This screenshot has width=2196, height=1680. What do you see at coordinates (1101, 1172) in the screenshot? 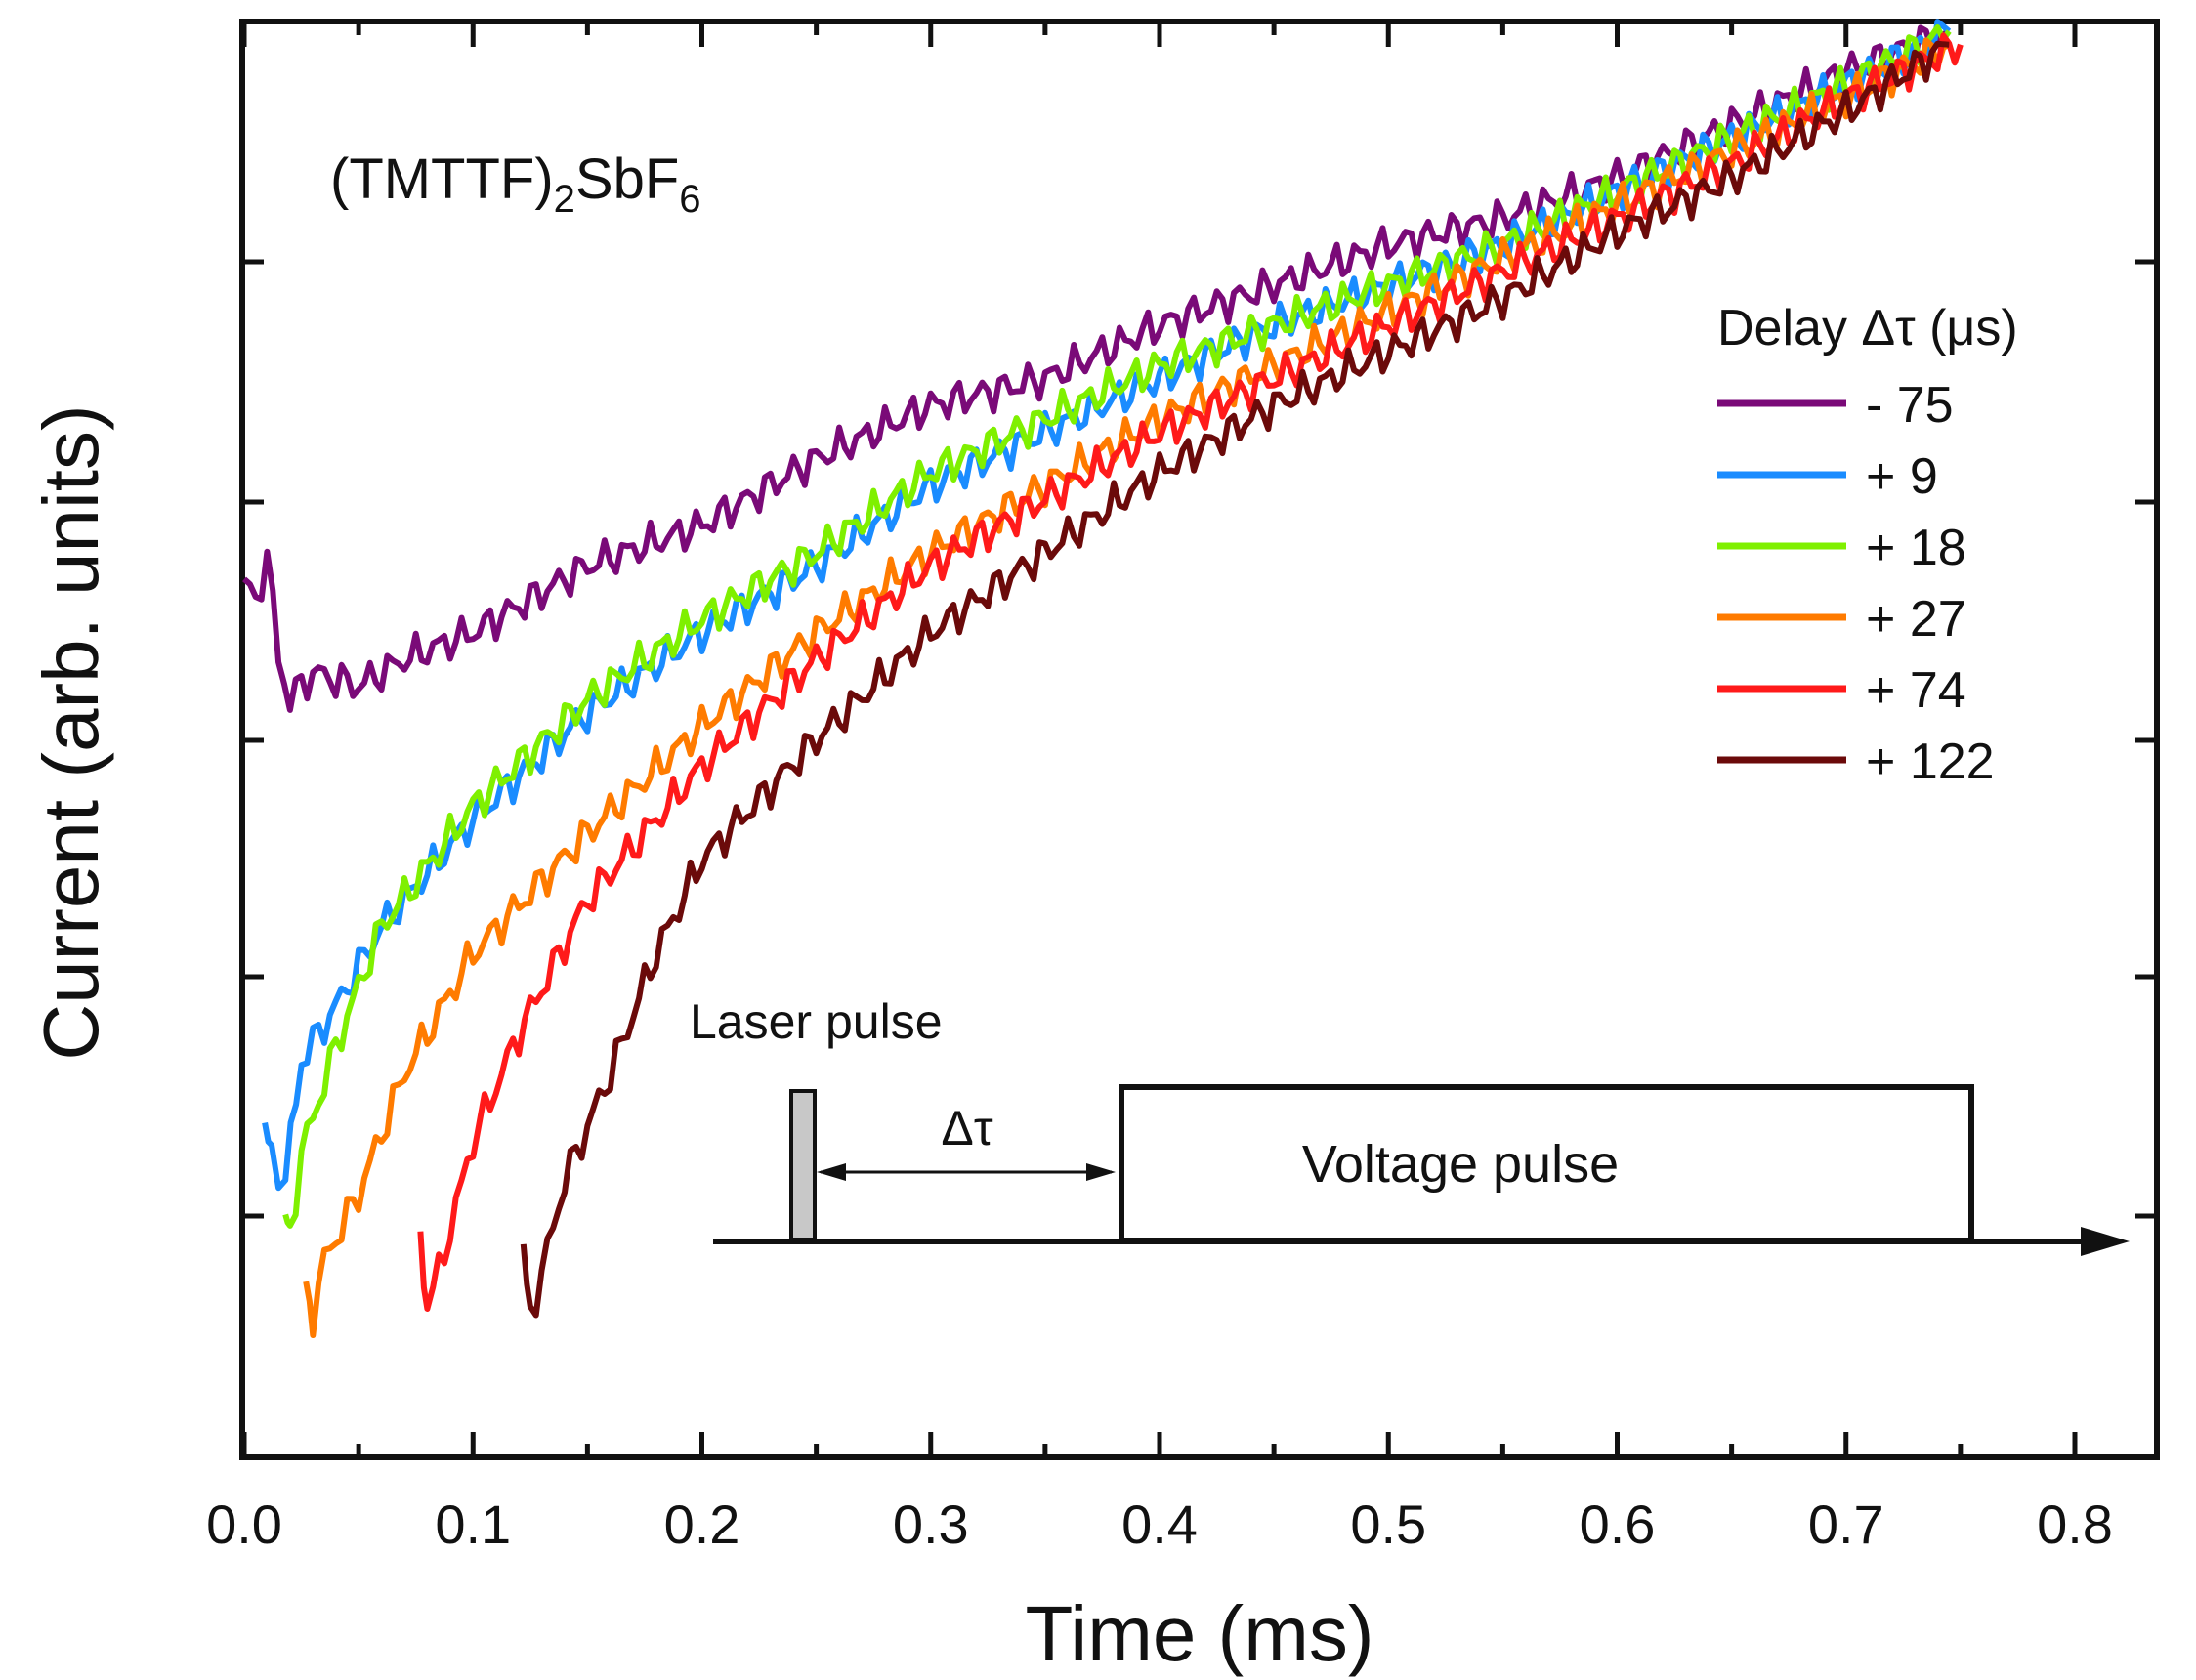
I see `delay-arrow-right-head` at bounding box center [1101, 1172].